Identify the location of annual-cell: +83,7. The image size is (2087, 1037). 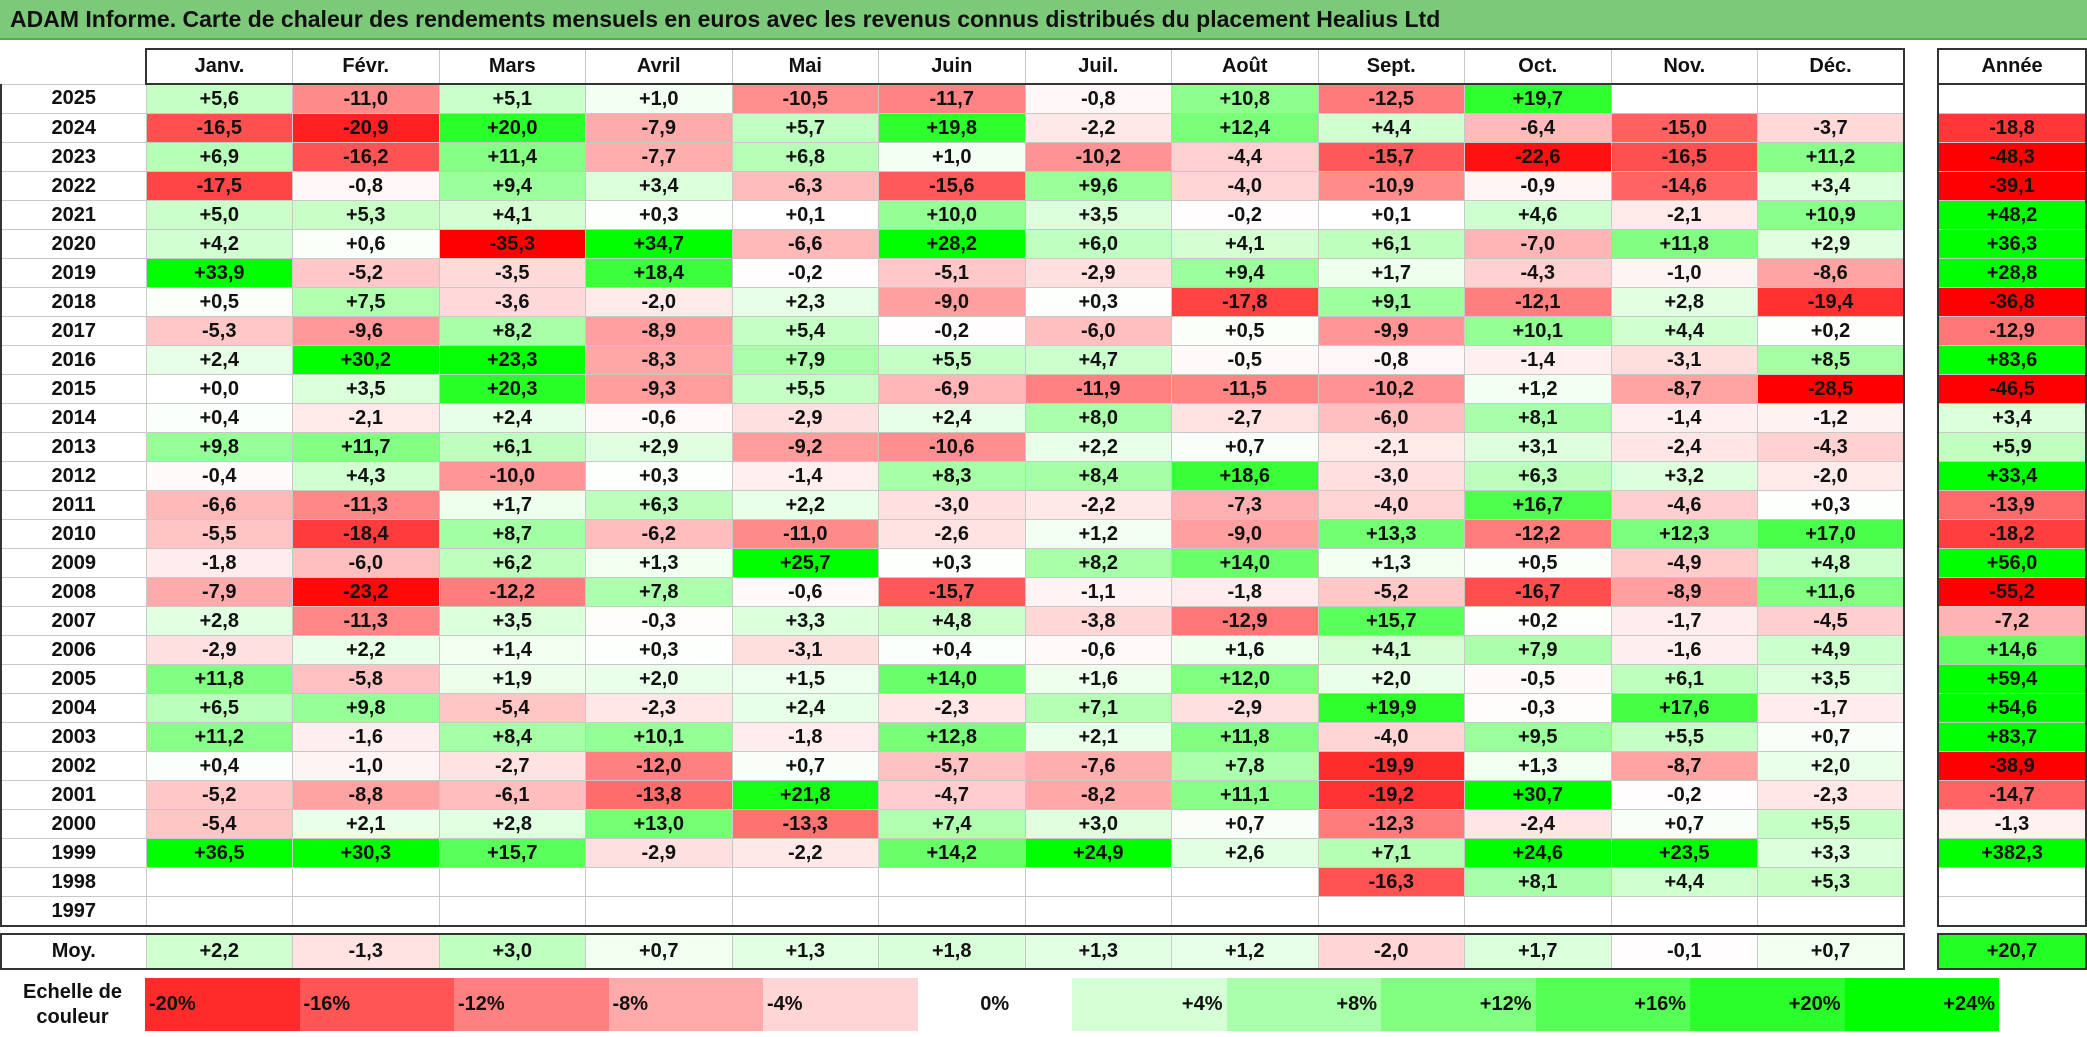
(2012, 737).